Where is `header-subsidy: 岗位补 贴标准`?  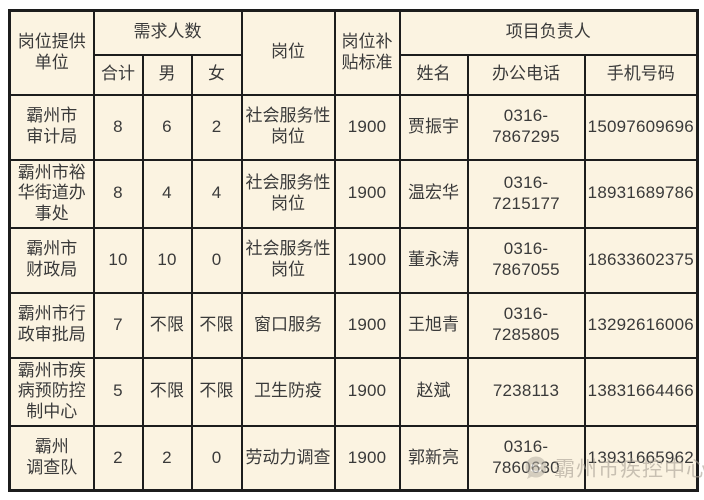
header-subsidy: 岗位补 贴标准 is located at coordinates (367, 52).